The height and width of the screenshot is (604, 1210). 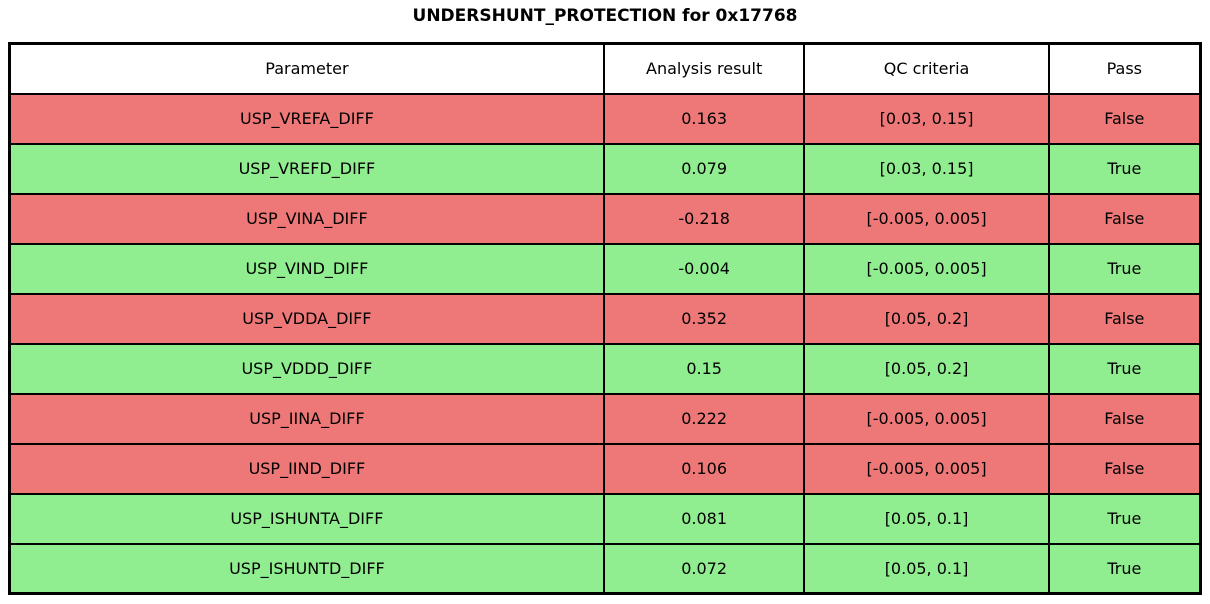 I want to click on cell-analysis-result: 0.163, so click(x=704, y=118).